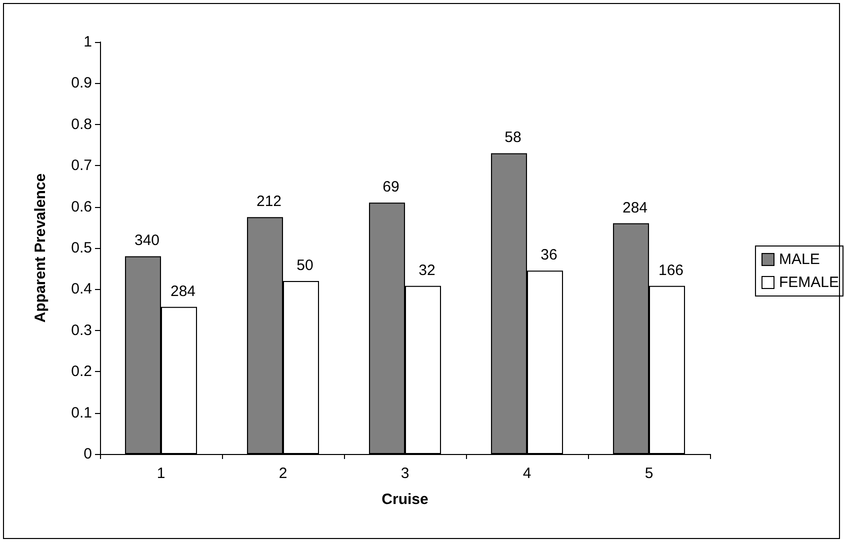 The width and height of the screenshot is (845, 542). What do you see at coordinates (391, 187) in the screenshot?
I see `annotation: 69` at bounding box center [391, 187].